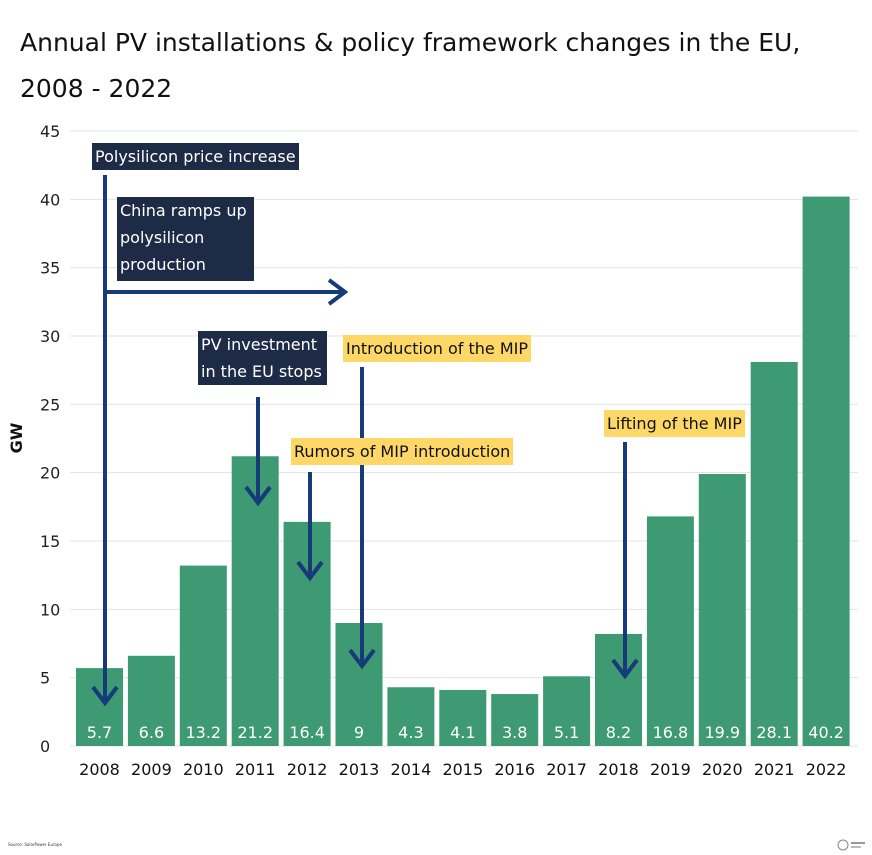  What do you see at coordinates (262, 358) in the screenshot?
I see `annotation-pv-investment: PV investment in the EU stops` at bounding box center [262, 358].